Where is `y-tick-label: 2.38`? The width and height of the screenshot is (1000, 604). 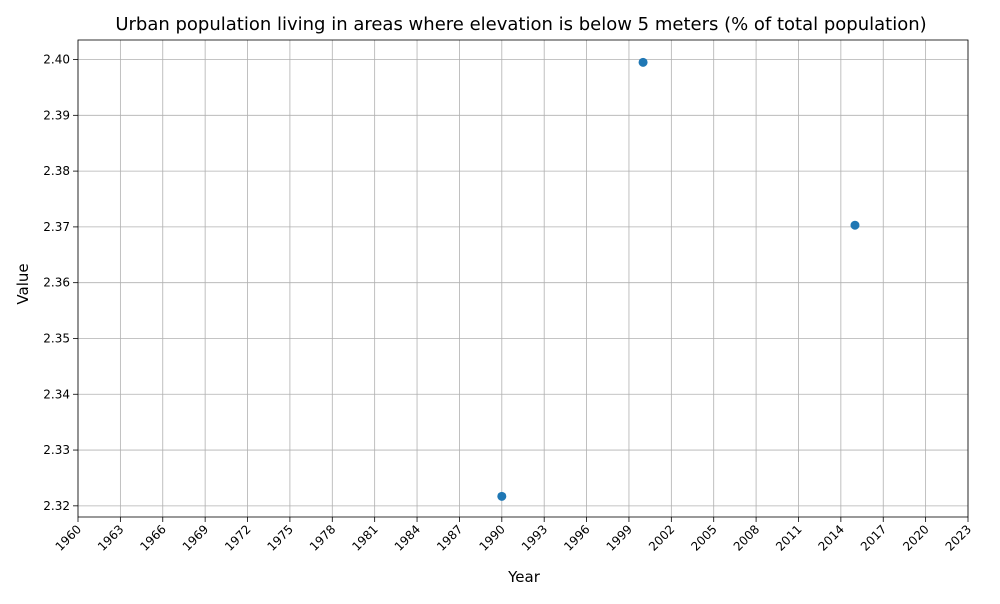
y-tick-label: 2.38 is located at coordinates (56, 171).